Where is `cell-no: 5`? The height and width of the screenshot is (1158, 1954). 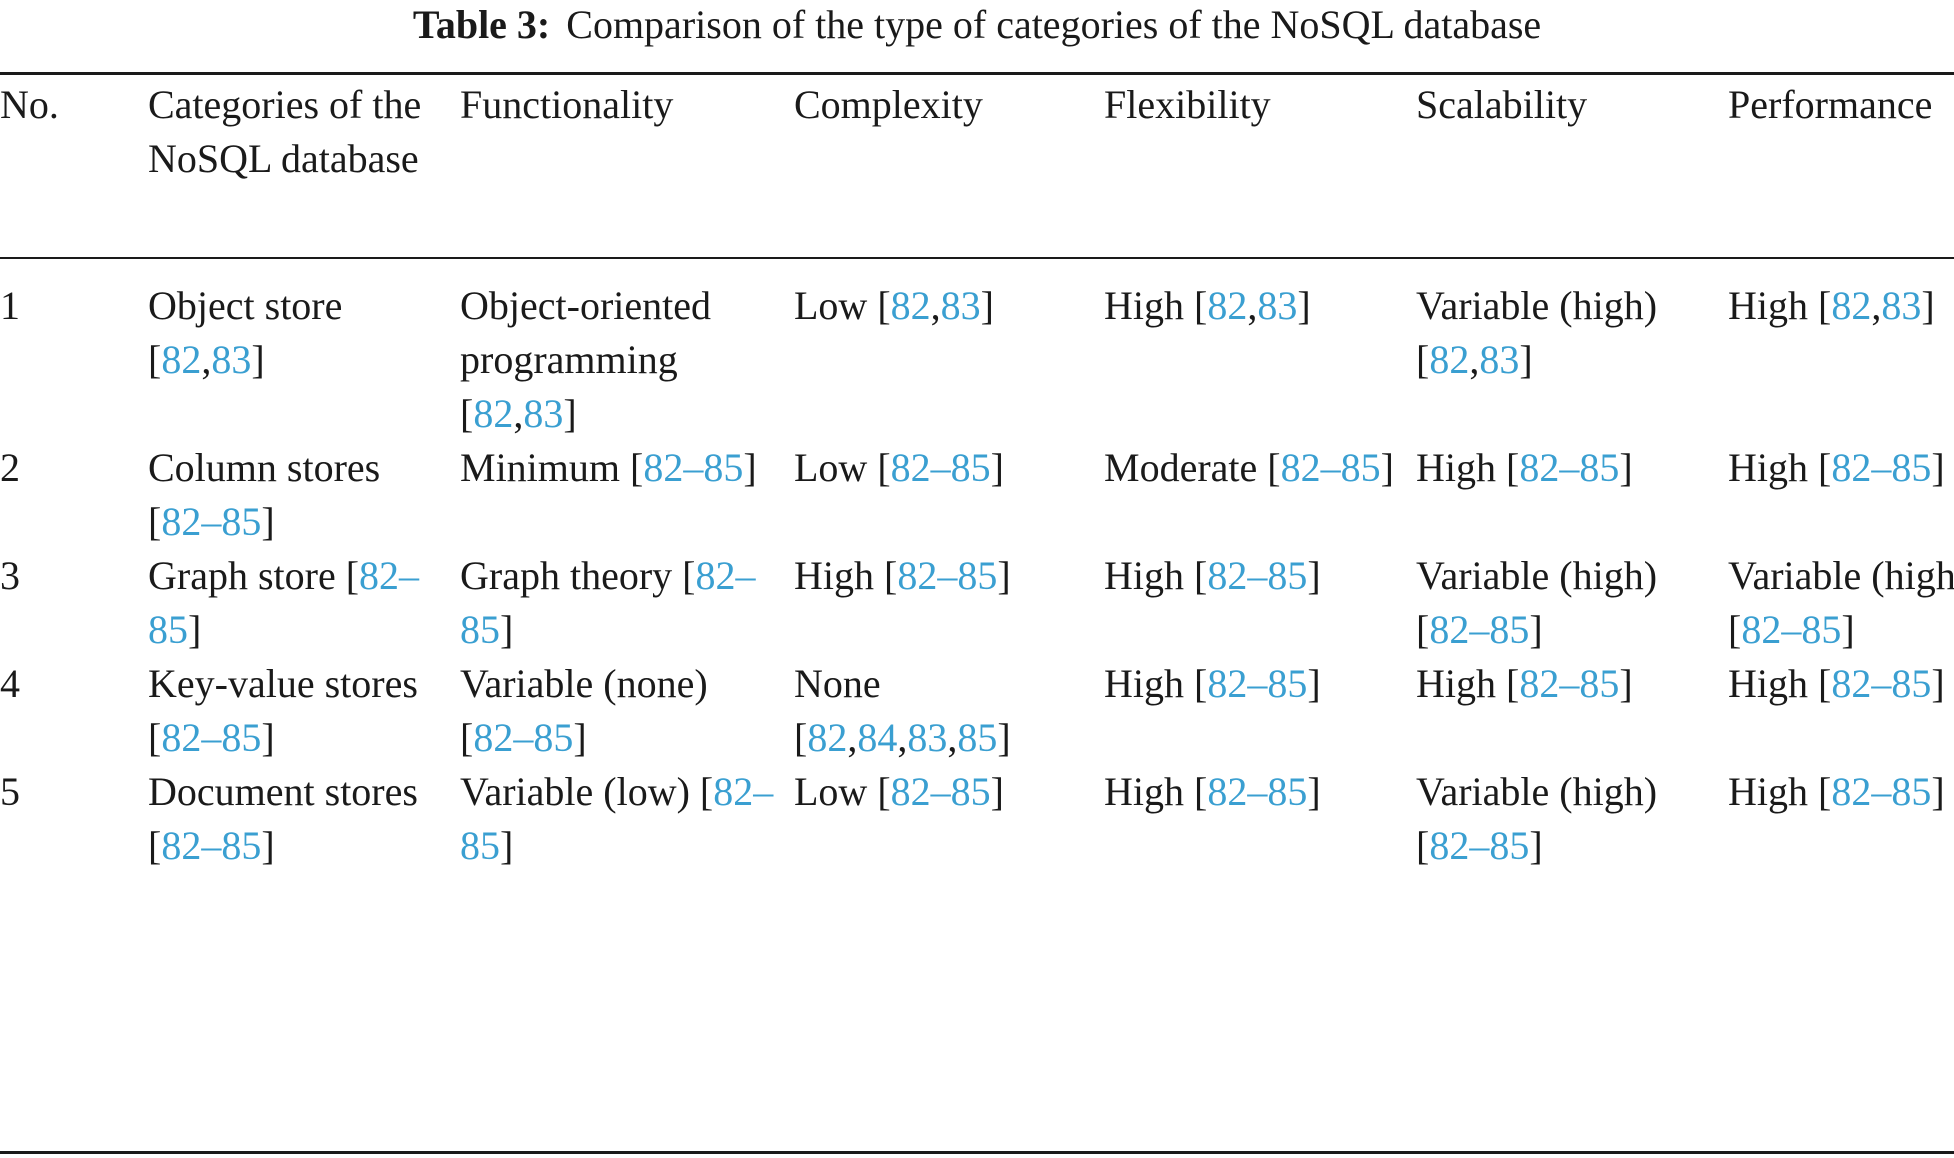
cell-no: 5 is located at coordinates (10, 791).